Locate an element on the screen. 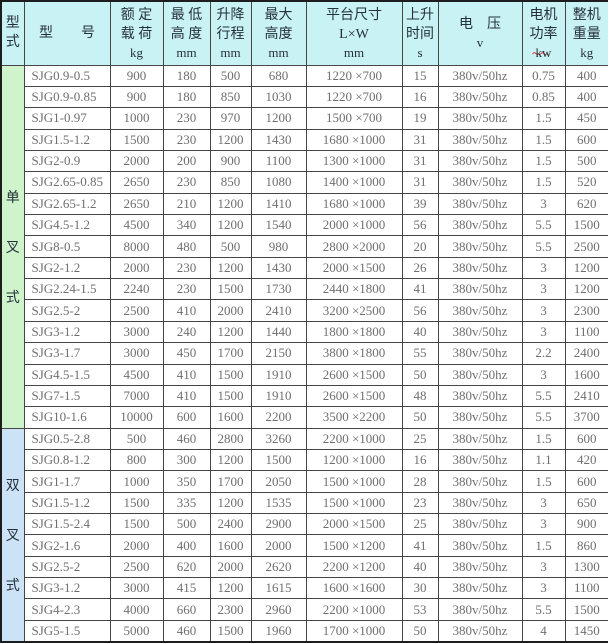  cell-weight: 1200 is located at coordinates (586, 268).